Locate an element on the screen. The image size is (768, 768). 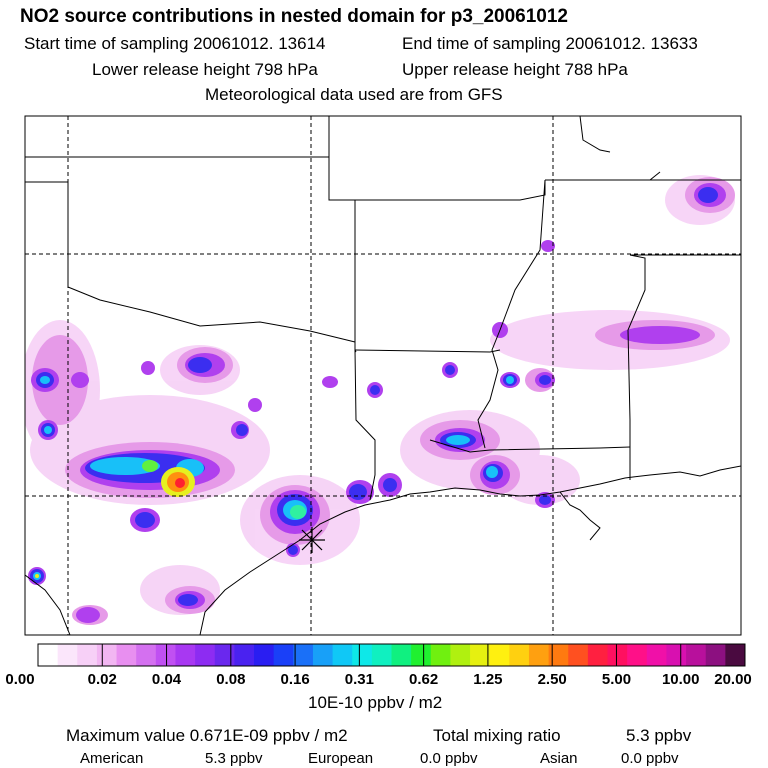
lower-release-height-label: Lower release height 798 hPa is located at coordinates (205, 69).